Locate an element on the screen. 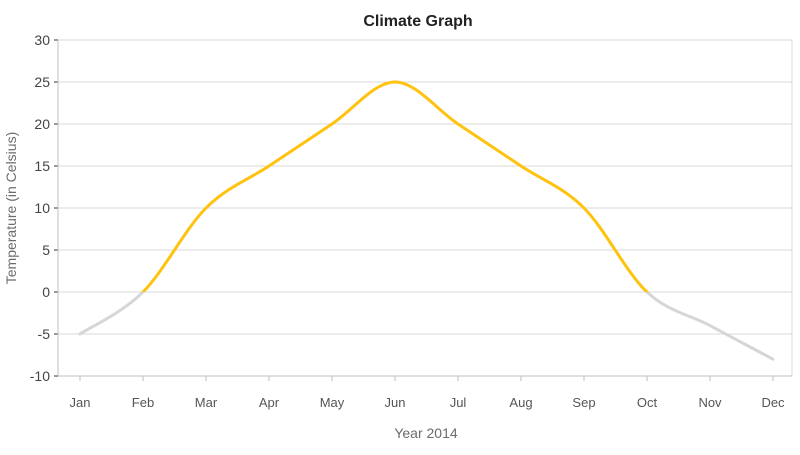 Image resolution: width=800 pixels, height=455 pixels. x-tick-label: Apr is located at coordinates (269, 402).